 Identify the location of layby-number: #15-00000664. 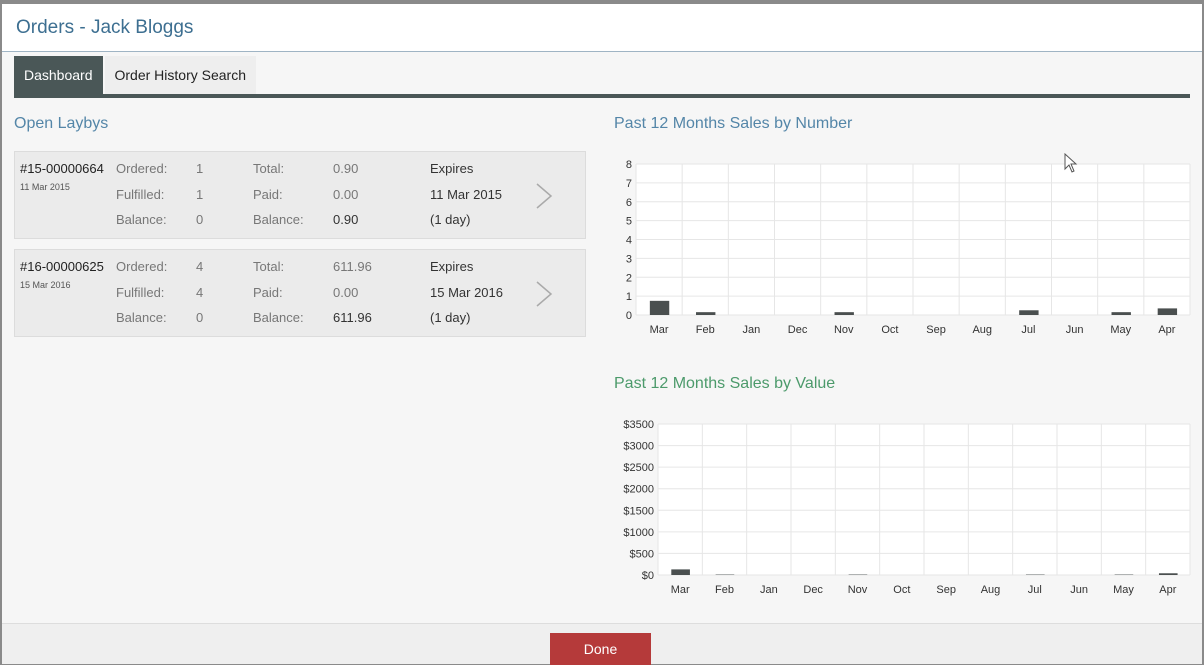
(62, 168).